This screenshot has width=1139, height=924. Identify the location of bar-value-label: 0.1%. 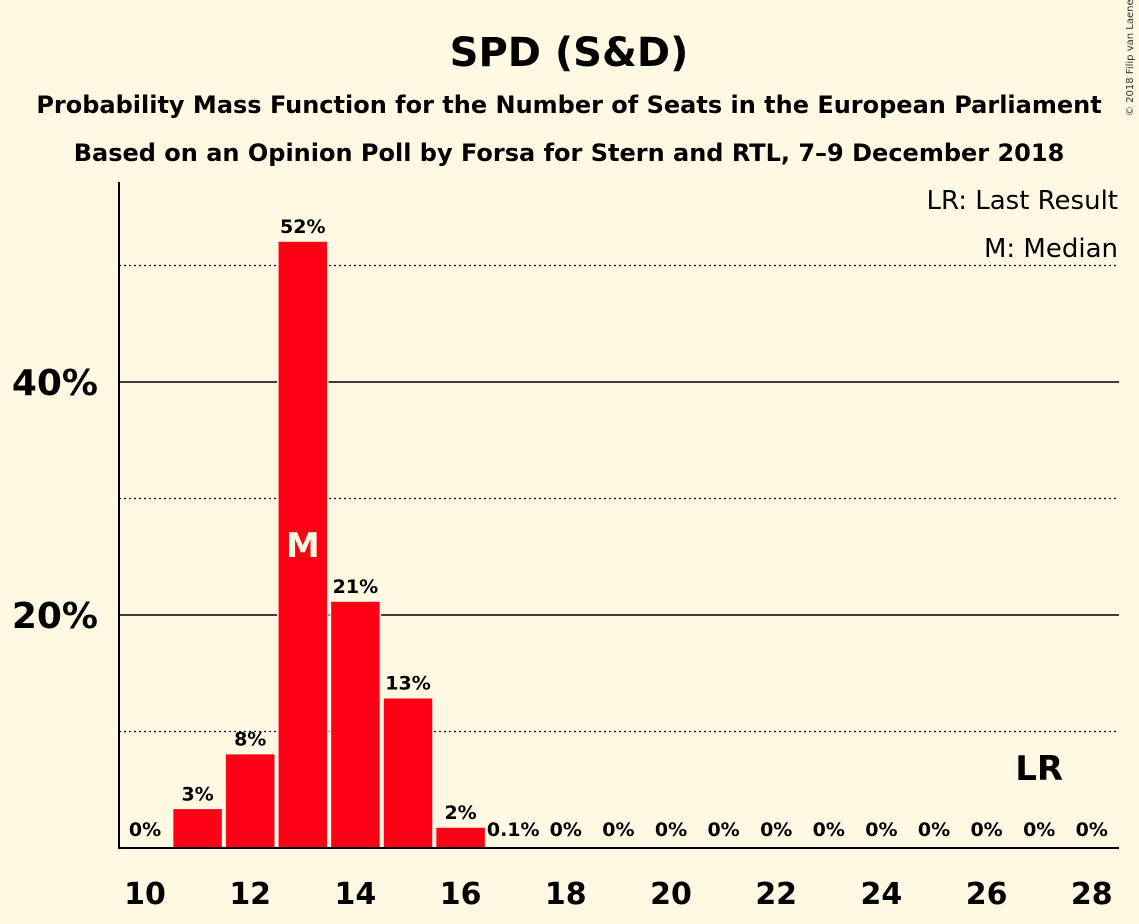
(513, 830).